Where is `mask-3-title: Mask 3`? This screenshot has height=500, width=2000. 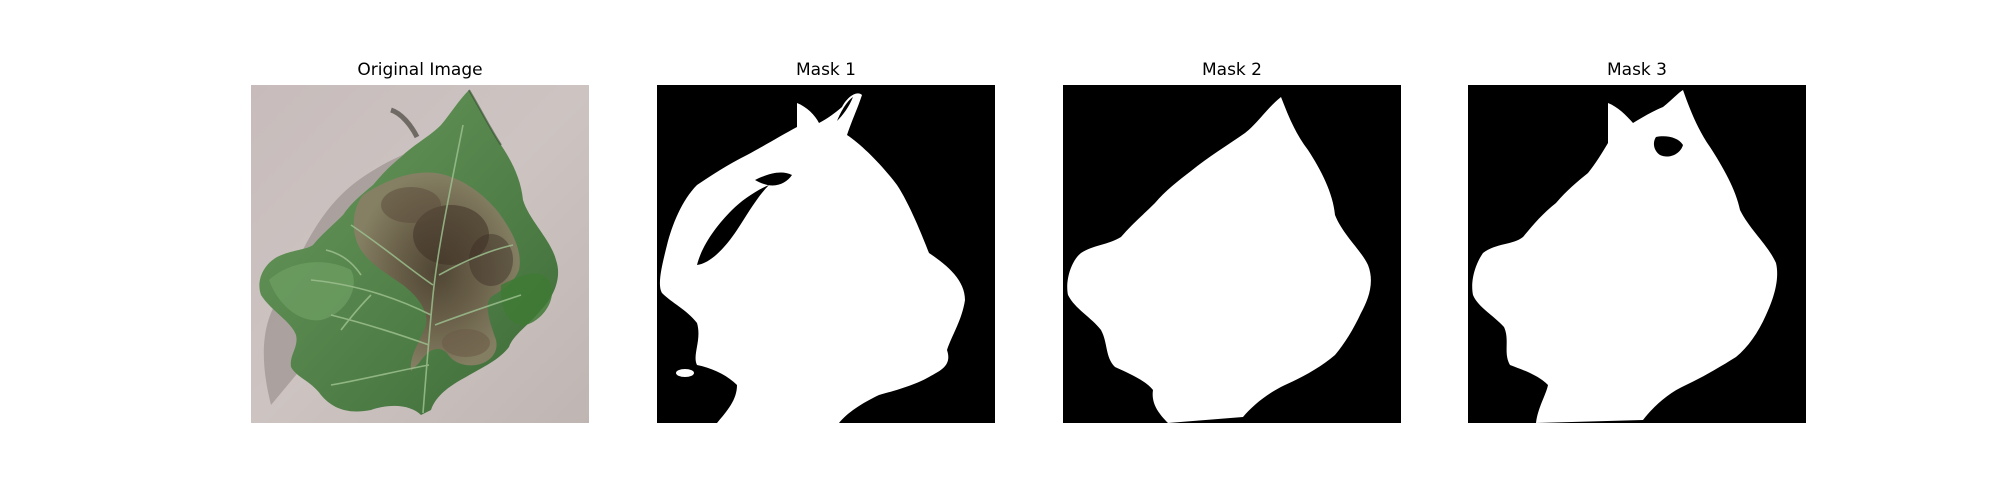 mask-3-title: Mask 3 is located at coordinates (1636, 70).